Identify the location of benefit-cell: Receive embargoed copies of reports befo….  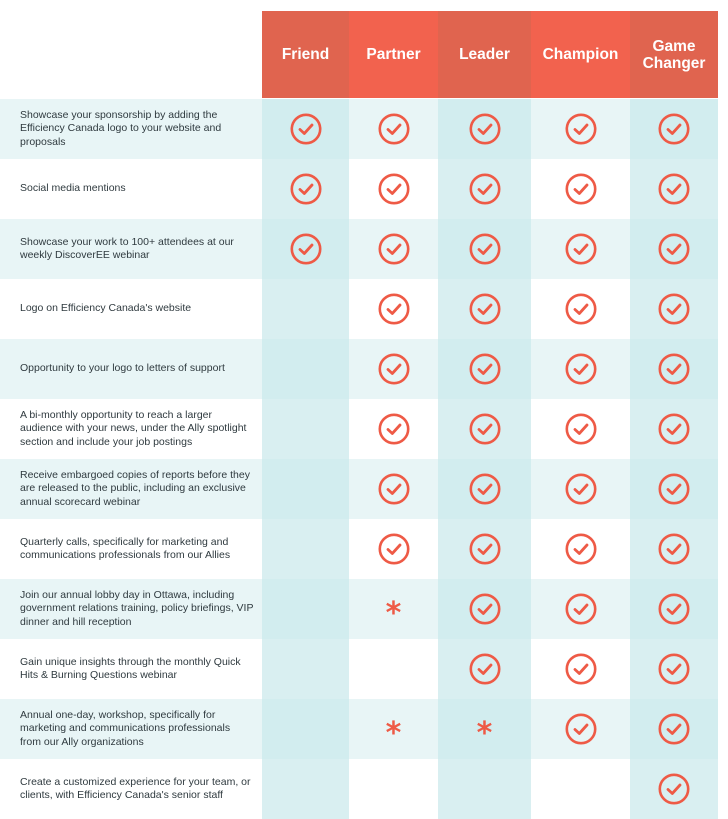
(131, 489).